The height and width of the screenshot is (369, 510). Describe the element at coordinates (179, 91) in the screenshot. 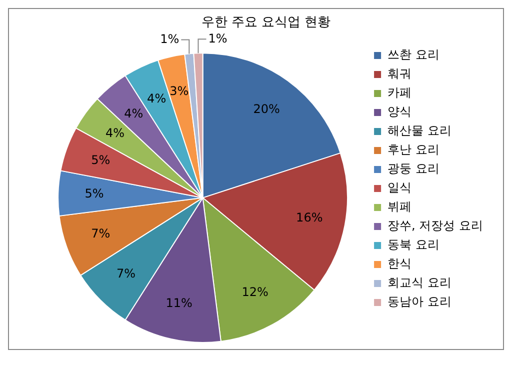

I see `data-label: 3%` at that location.